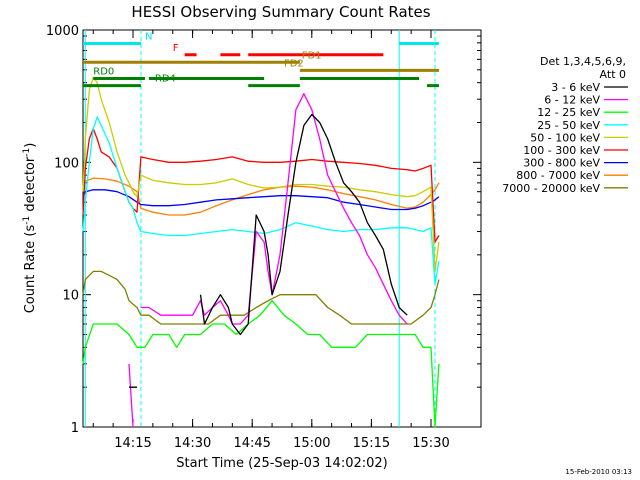 Image resolution: width=640 pixels, height=480 pixels. I want to click on legend-label: 7000 - 20000 keV, so click(551, 188).